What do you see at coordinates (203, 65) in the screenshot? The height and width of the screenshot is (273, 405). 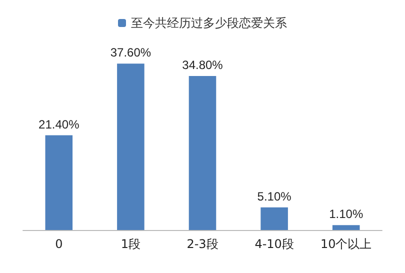 I see `data-label: 34.80%` at bounding box center [203, 65].